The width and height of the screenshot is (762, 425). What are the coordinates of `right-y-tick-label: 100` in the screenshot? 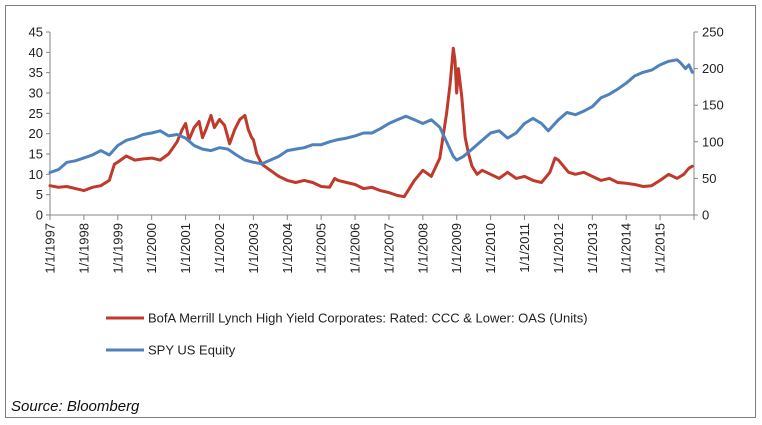 It's located at (713, 141).